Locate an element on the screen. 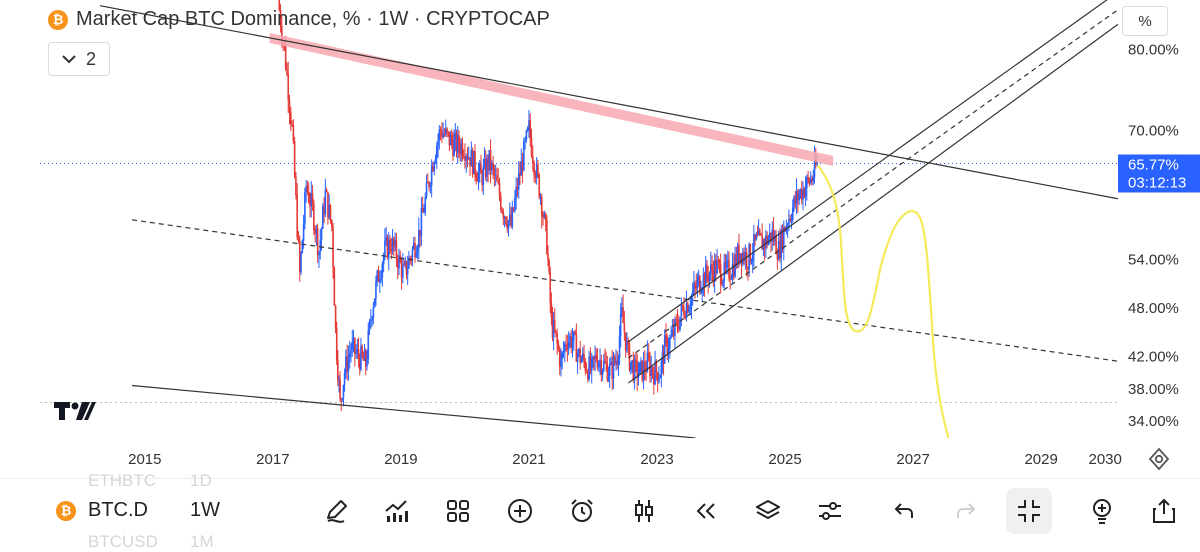 The image size is (1200, 552). settings-icon is located at coordinates (1159, 459).